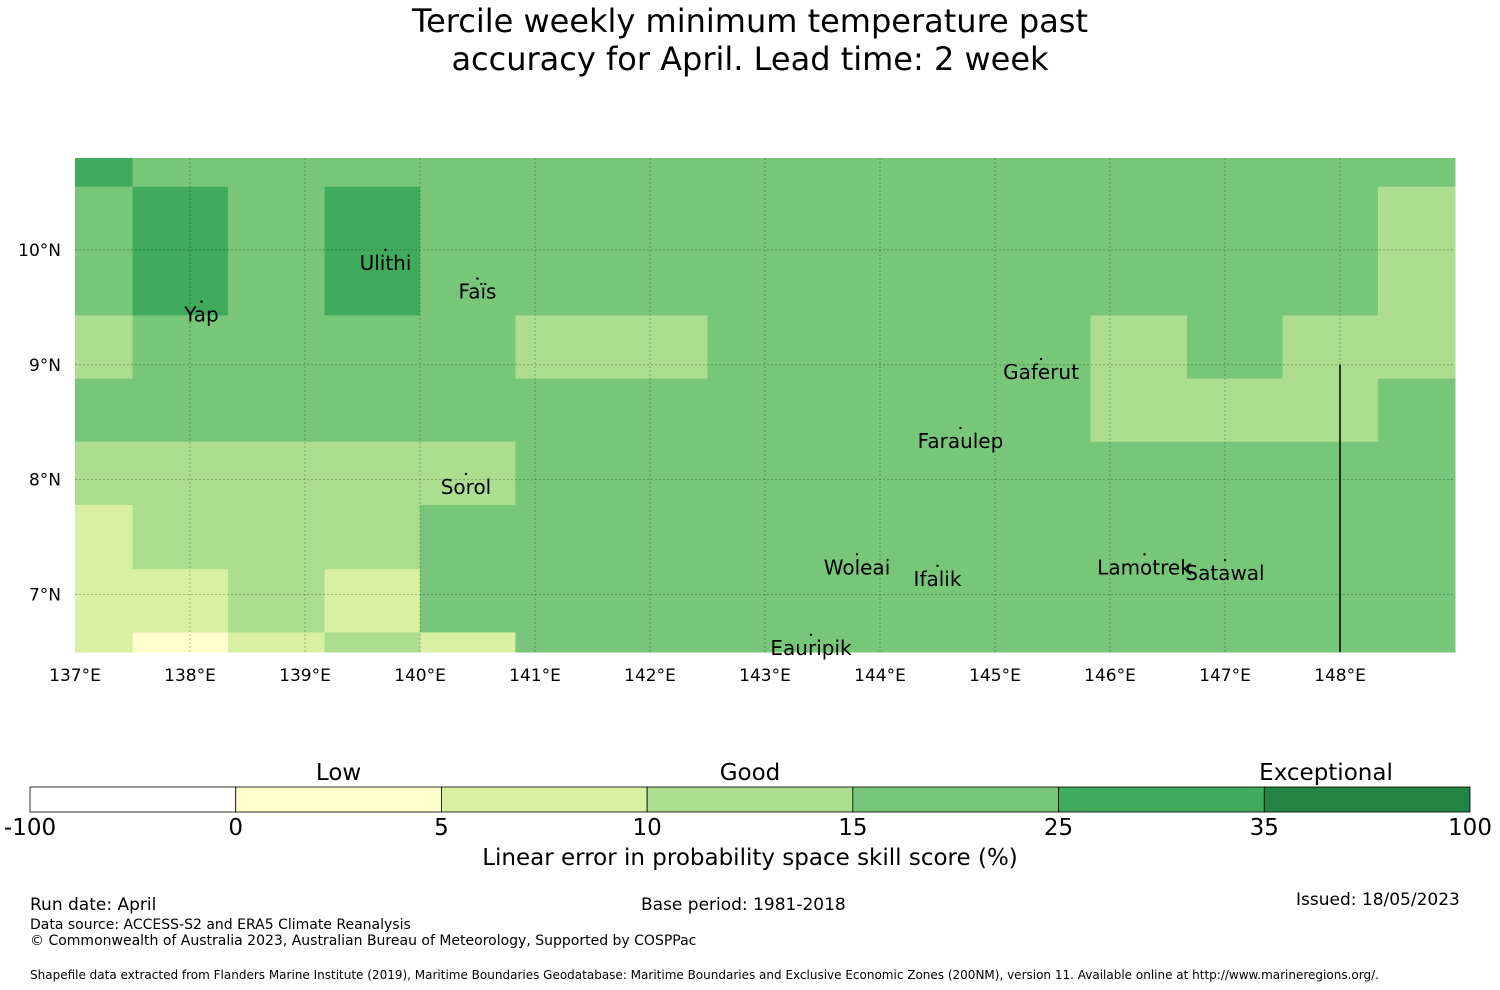 The height and width of the screenshot is (990, 1500). Describe the element at coordinates (1470, 828) in the screenshot. I see `colorbar-tick-label: 100` at that location.